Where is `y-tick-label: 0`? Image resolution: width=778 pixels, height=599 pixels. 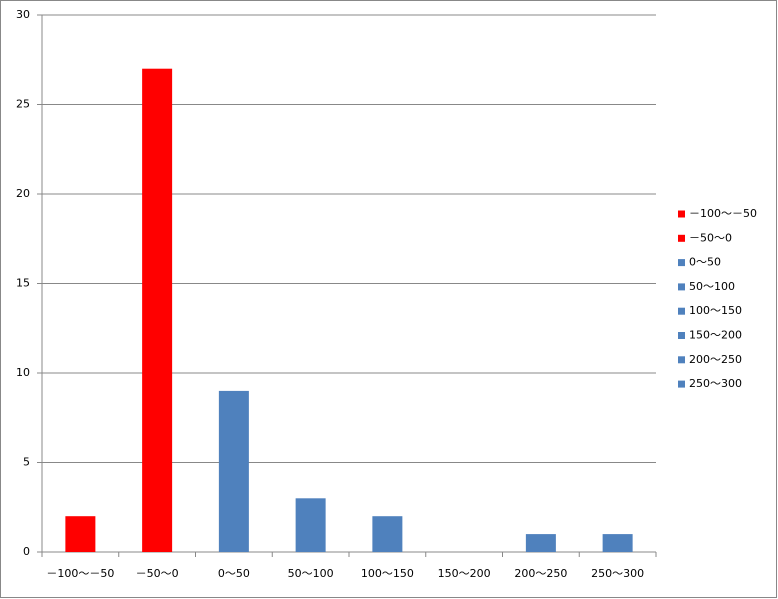
y-tick-label: 0 is located at coordinates (26, 551).